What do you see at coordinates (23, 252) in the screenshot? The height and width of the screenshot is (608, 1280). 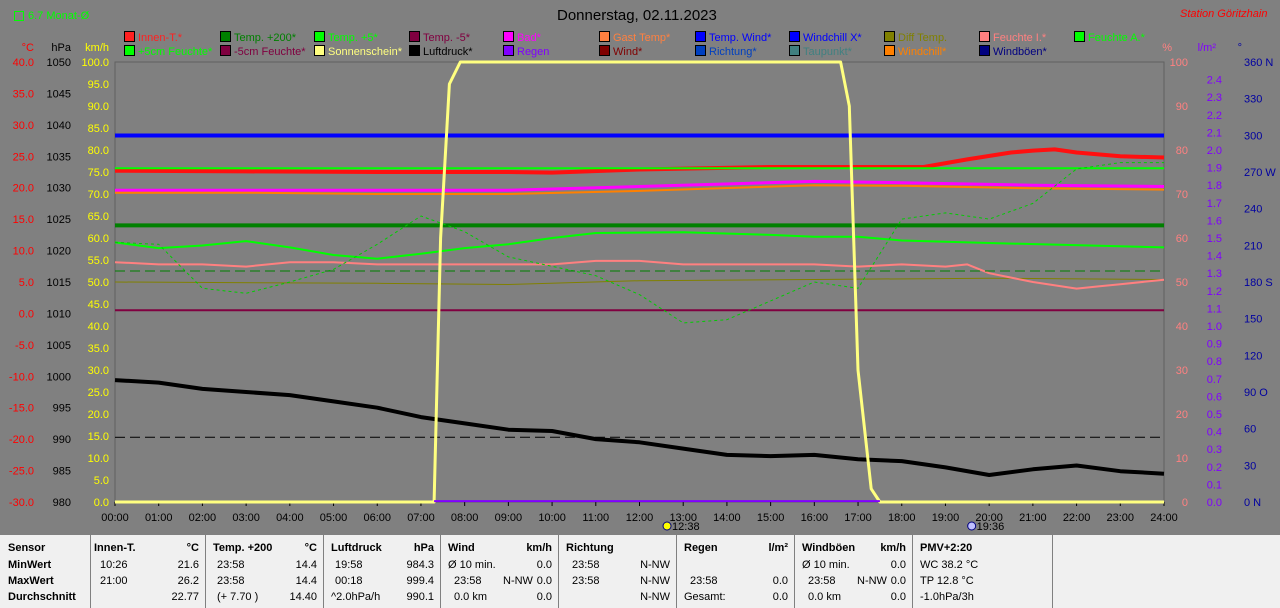 I see `temp-tick-label: 10.0` at bounding box center [23, 252].